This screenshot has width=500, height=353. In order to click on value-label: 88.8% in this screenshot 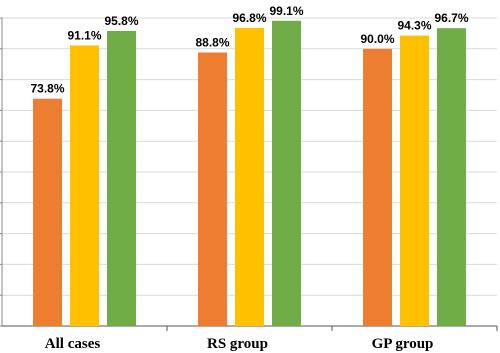, I will do `click(212, 42)`.